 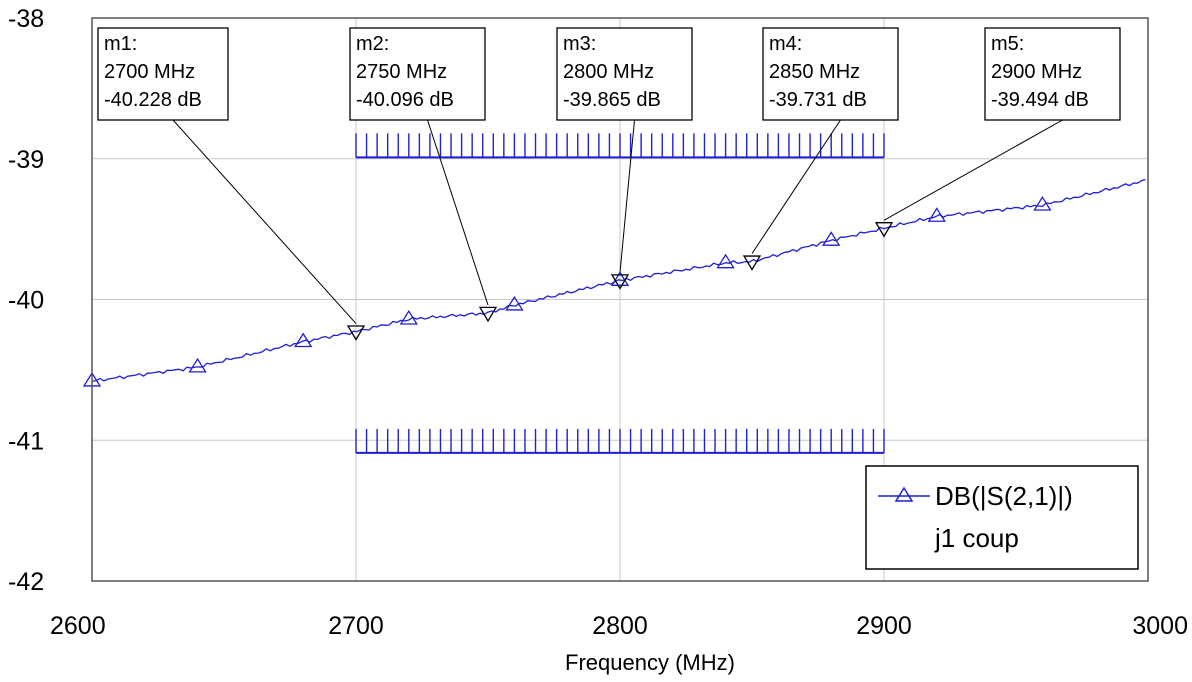 What do you see at coordinates (1004, 496) in the screenshot?
I see `legend-series-name: DB(|S(2,1)|)` at bounding box center [1004, 496].